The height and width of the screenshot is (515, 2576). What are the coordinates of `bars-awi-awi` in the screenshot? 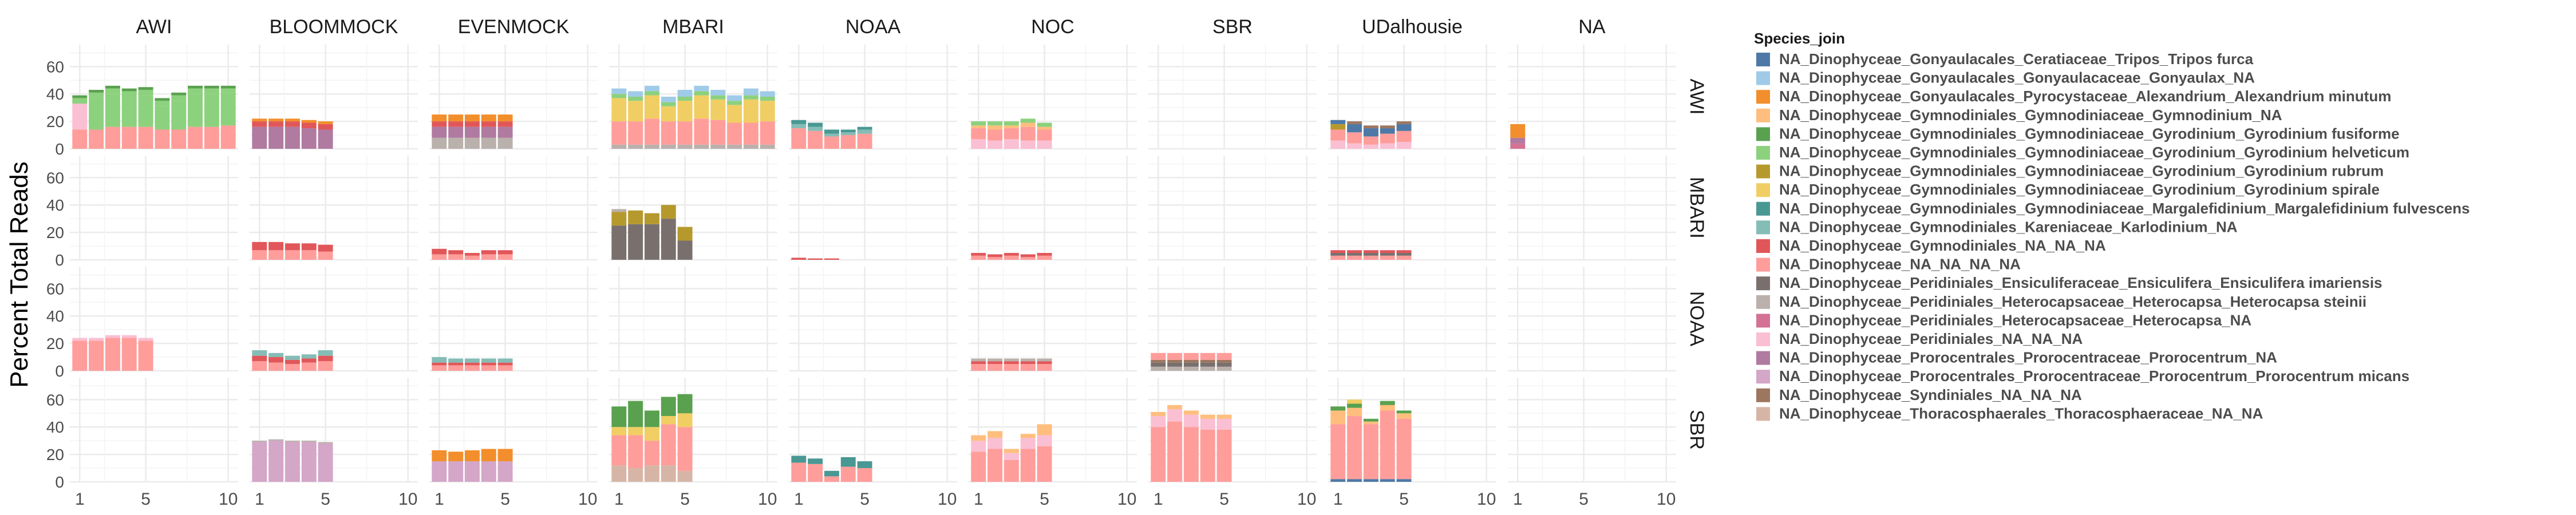 It's located at (154, 117).